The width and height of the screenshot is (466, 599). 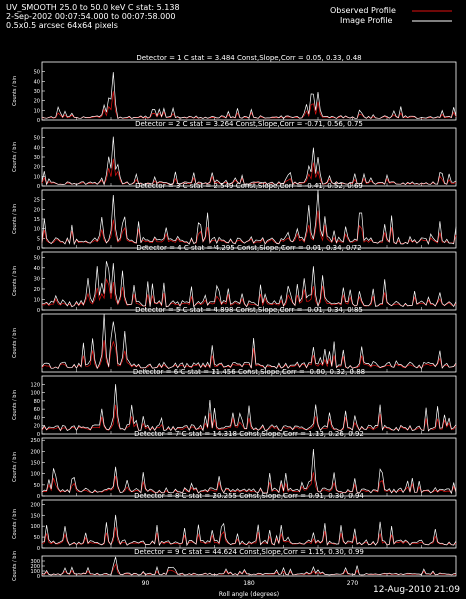 I want to click on legend-swatches, so click(x=432, y=16).